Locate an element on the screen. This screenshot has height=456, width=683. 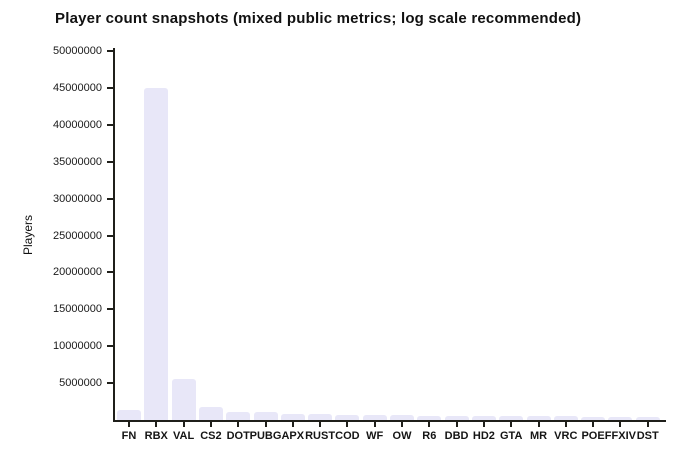
bar-r6 is located at coordinates (429, 417).